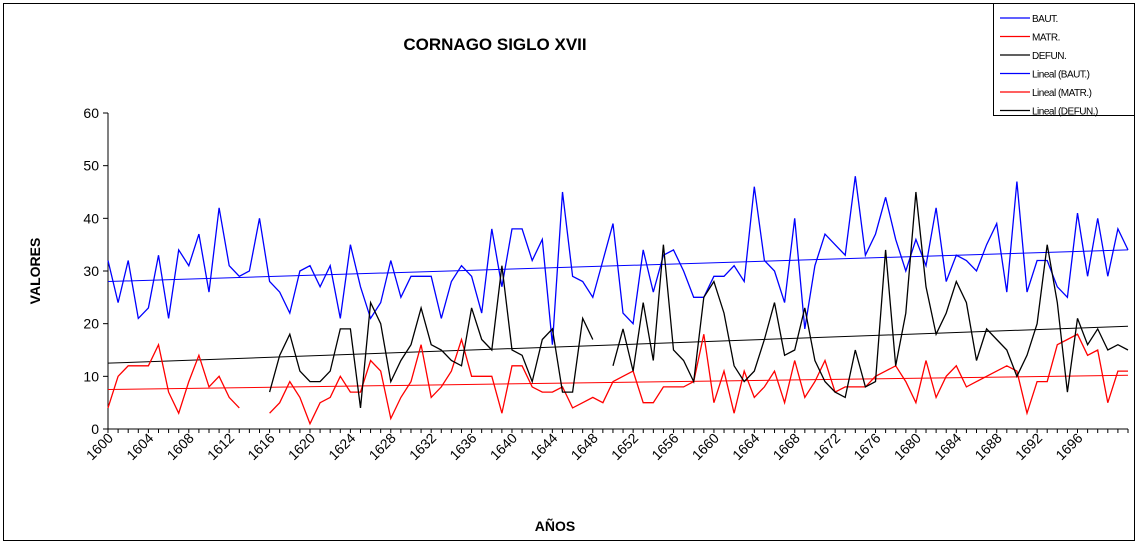 The image size is (1138, 544). What do you see at coordinates (91, 113) in the screenshot?
I see `y-tick-label: 60` at bounding box center [91, 113].